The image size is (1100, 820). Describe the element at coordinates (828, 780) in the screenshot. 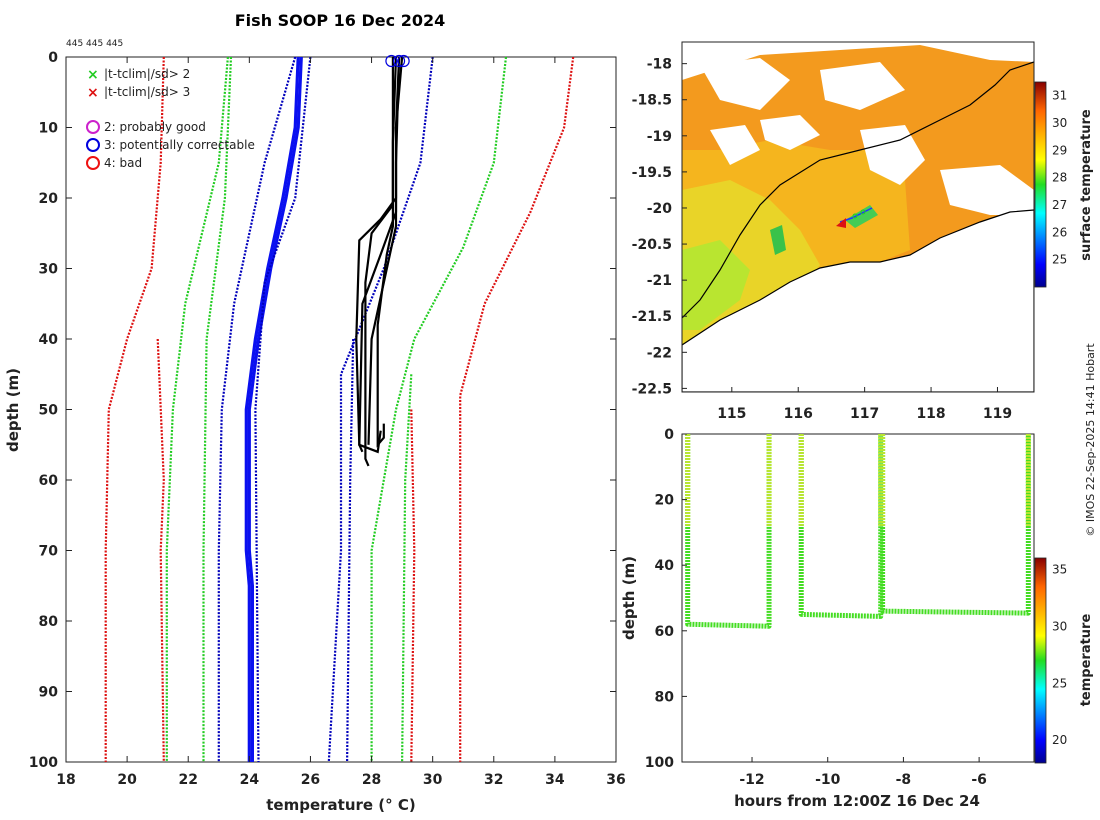

I see `td-x-tick-label: -10` at that location.